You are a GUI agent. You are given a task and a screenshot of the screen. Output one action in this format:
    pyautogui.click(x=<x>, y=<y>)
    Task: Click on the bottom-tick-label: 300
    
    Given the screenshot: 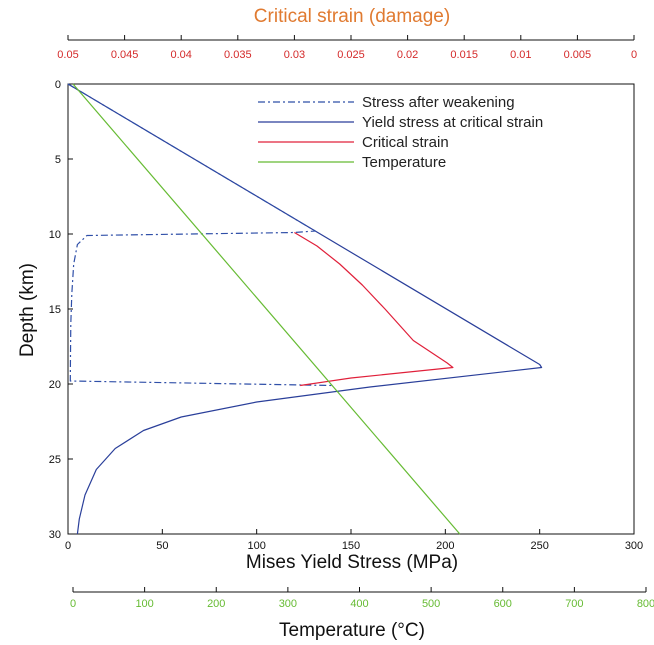 What is the action you would take?
    pyautogui.click(x=634, y=546)
    